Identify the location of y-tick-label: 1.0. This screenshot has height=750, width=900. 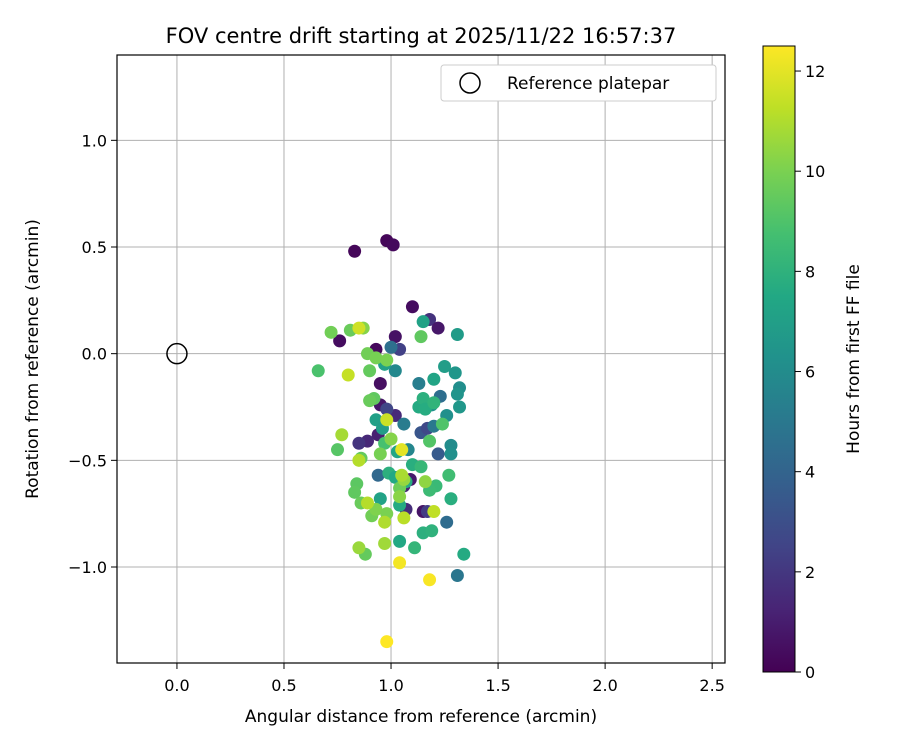
(94, 140).